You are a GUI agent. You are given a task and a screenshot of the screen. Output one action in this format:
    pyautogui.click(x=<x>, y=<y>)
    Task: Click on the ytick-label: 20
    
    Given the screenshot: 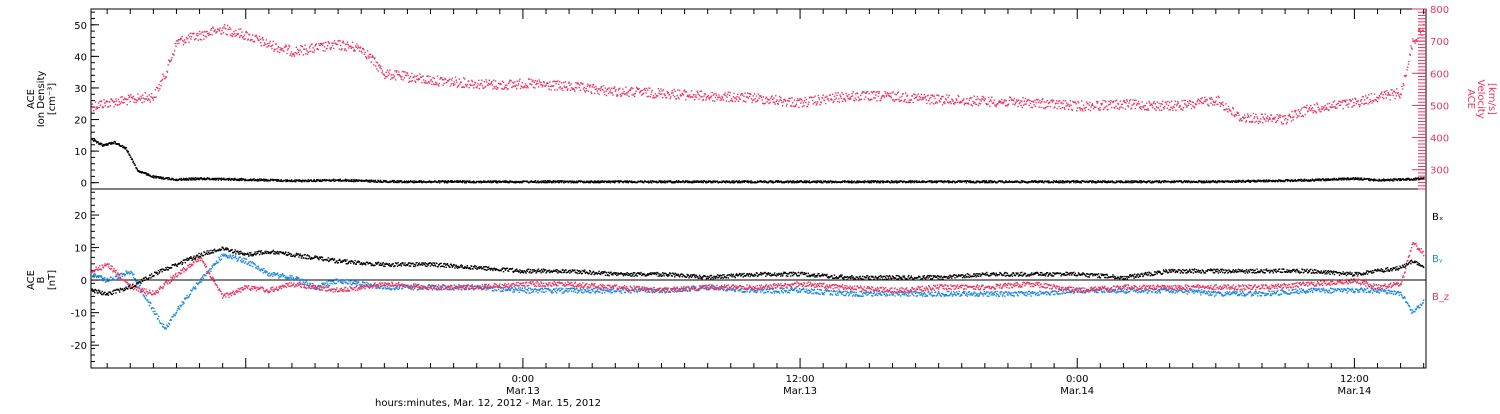 What is the action you would take?
    pyautogui.click(x=80, y=216)
    